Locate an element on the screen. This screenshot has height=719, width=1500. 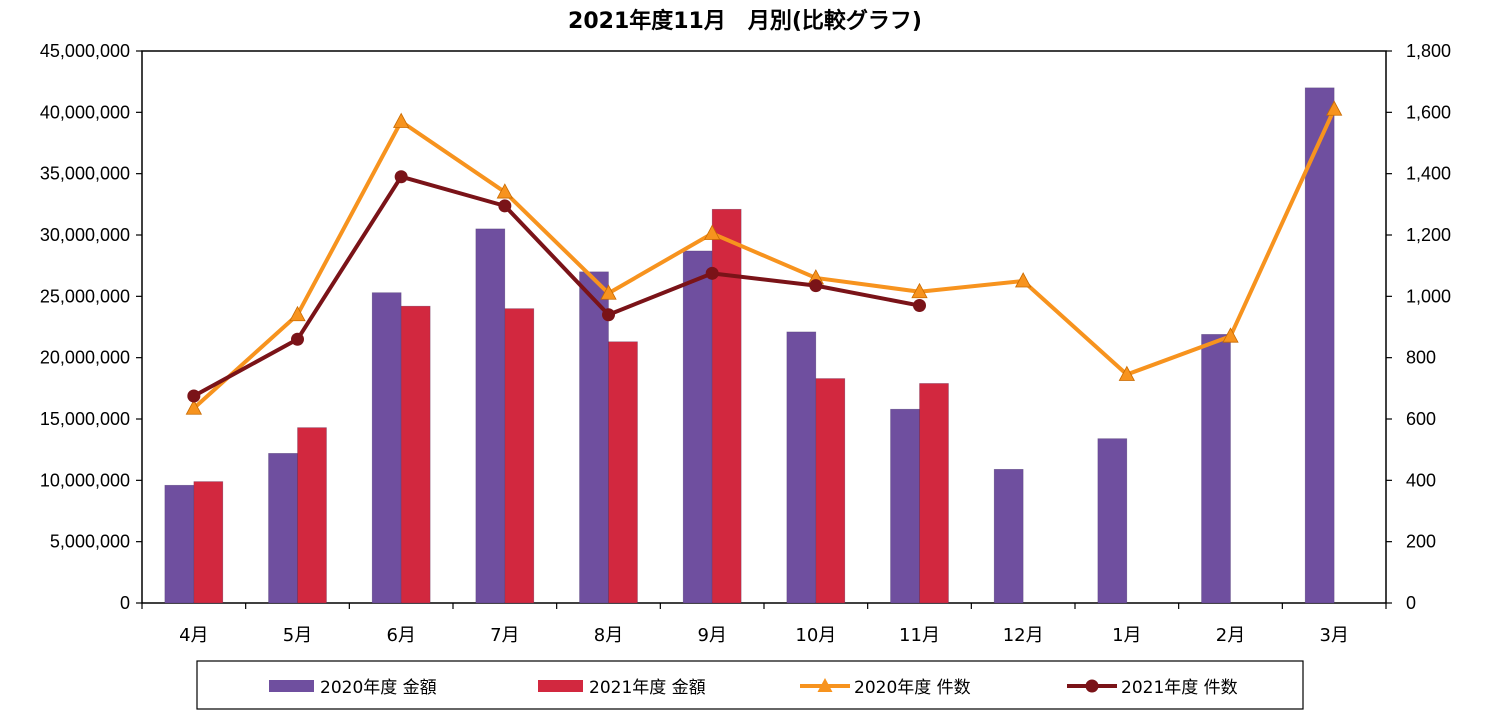
y2-tick-label: 1,000 is located at coordinates (1428, 296).